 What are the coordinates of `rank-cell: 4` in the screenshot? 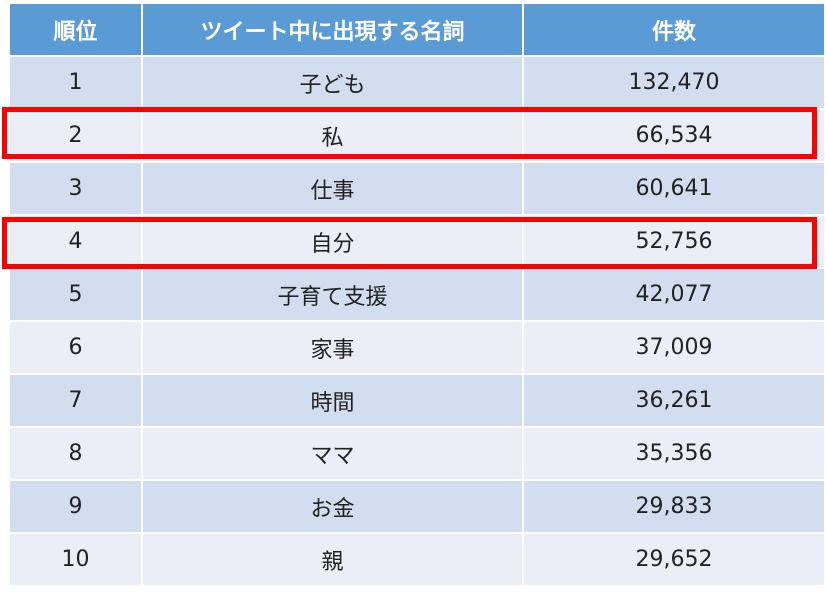 It's located at (75, 241).